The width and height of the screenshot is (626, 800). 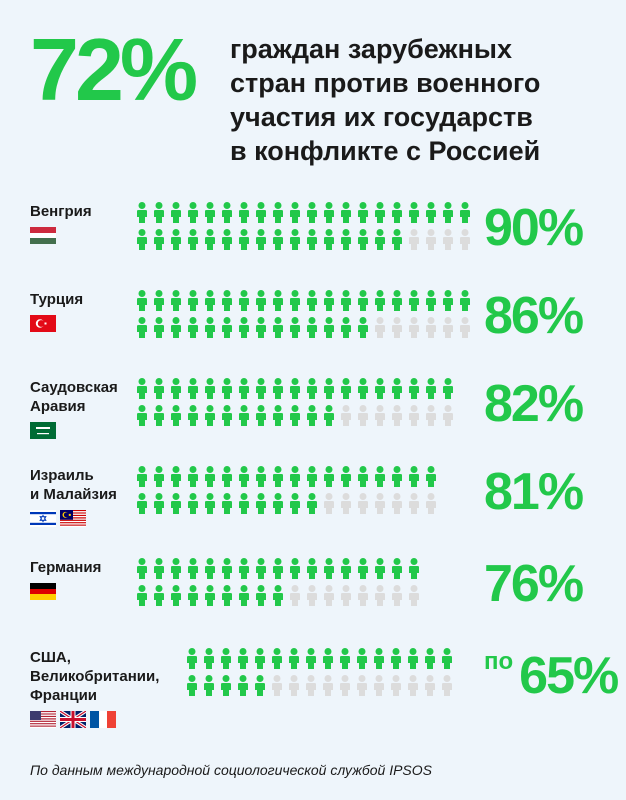 I want to click on percentage-prefix: по, so click(x=499, y=661).